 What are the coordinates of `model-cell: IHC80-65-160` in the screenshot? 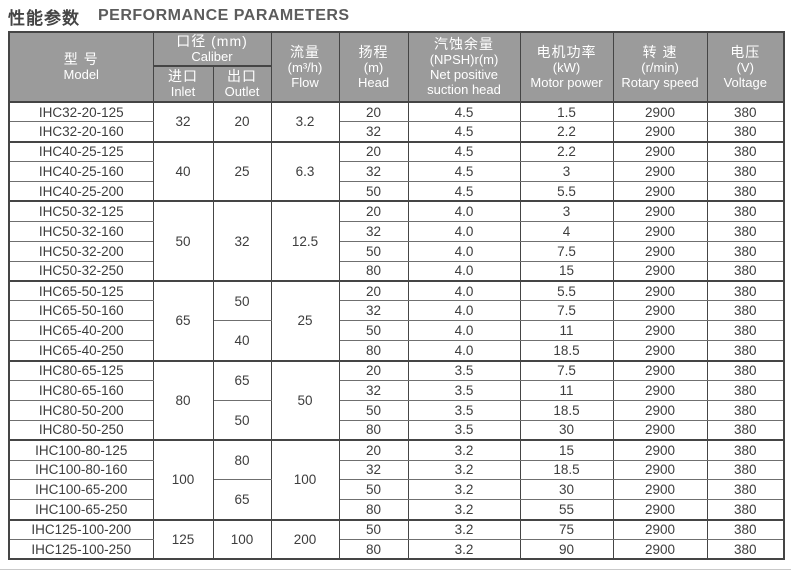 It's located at (81, 390).